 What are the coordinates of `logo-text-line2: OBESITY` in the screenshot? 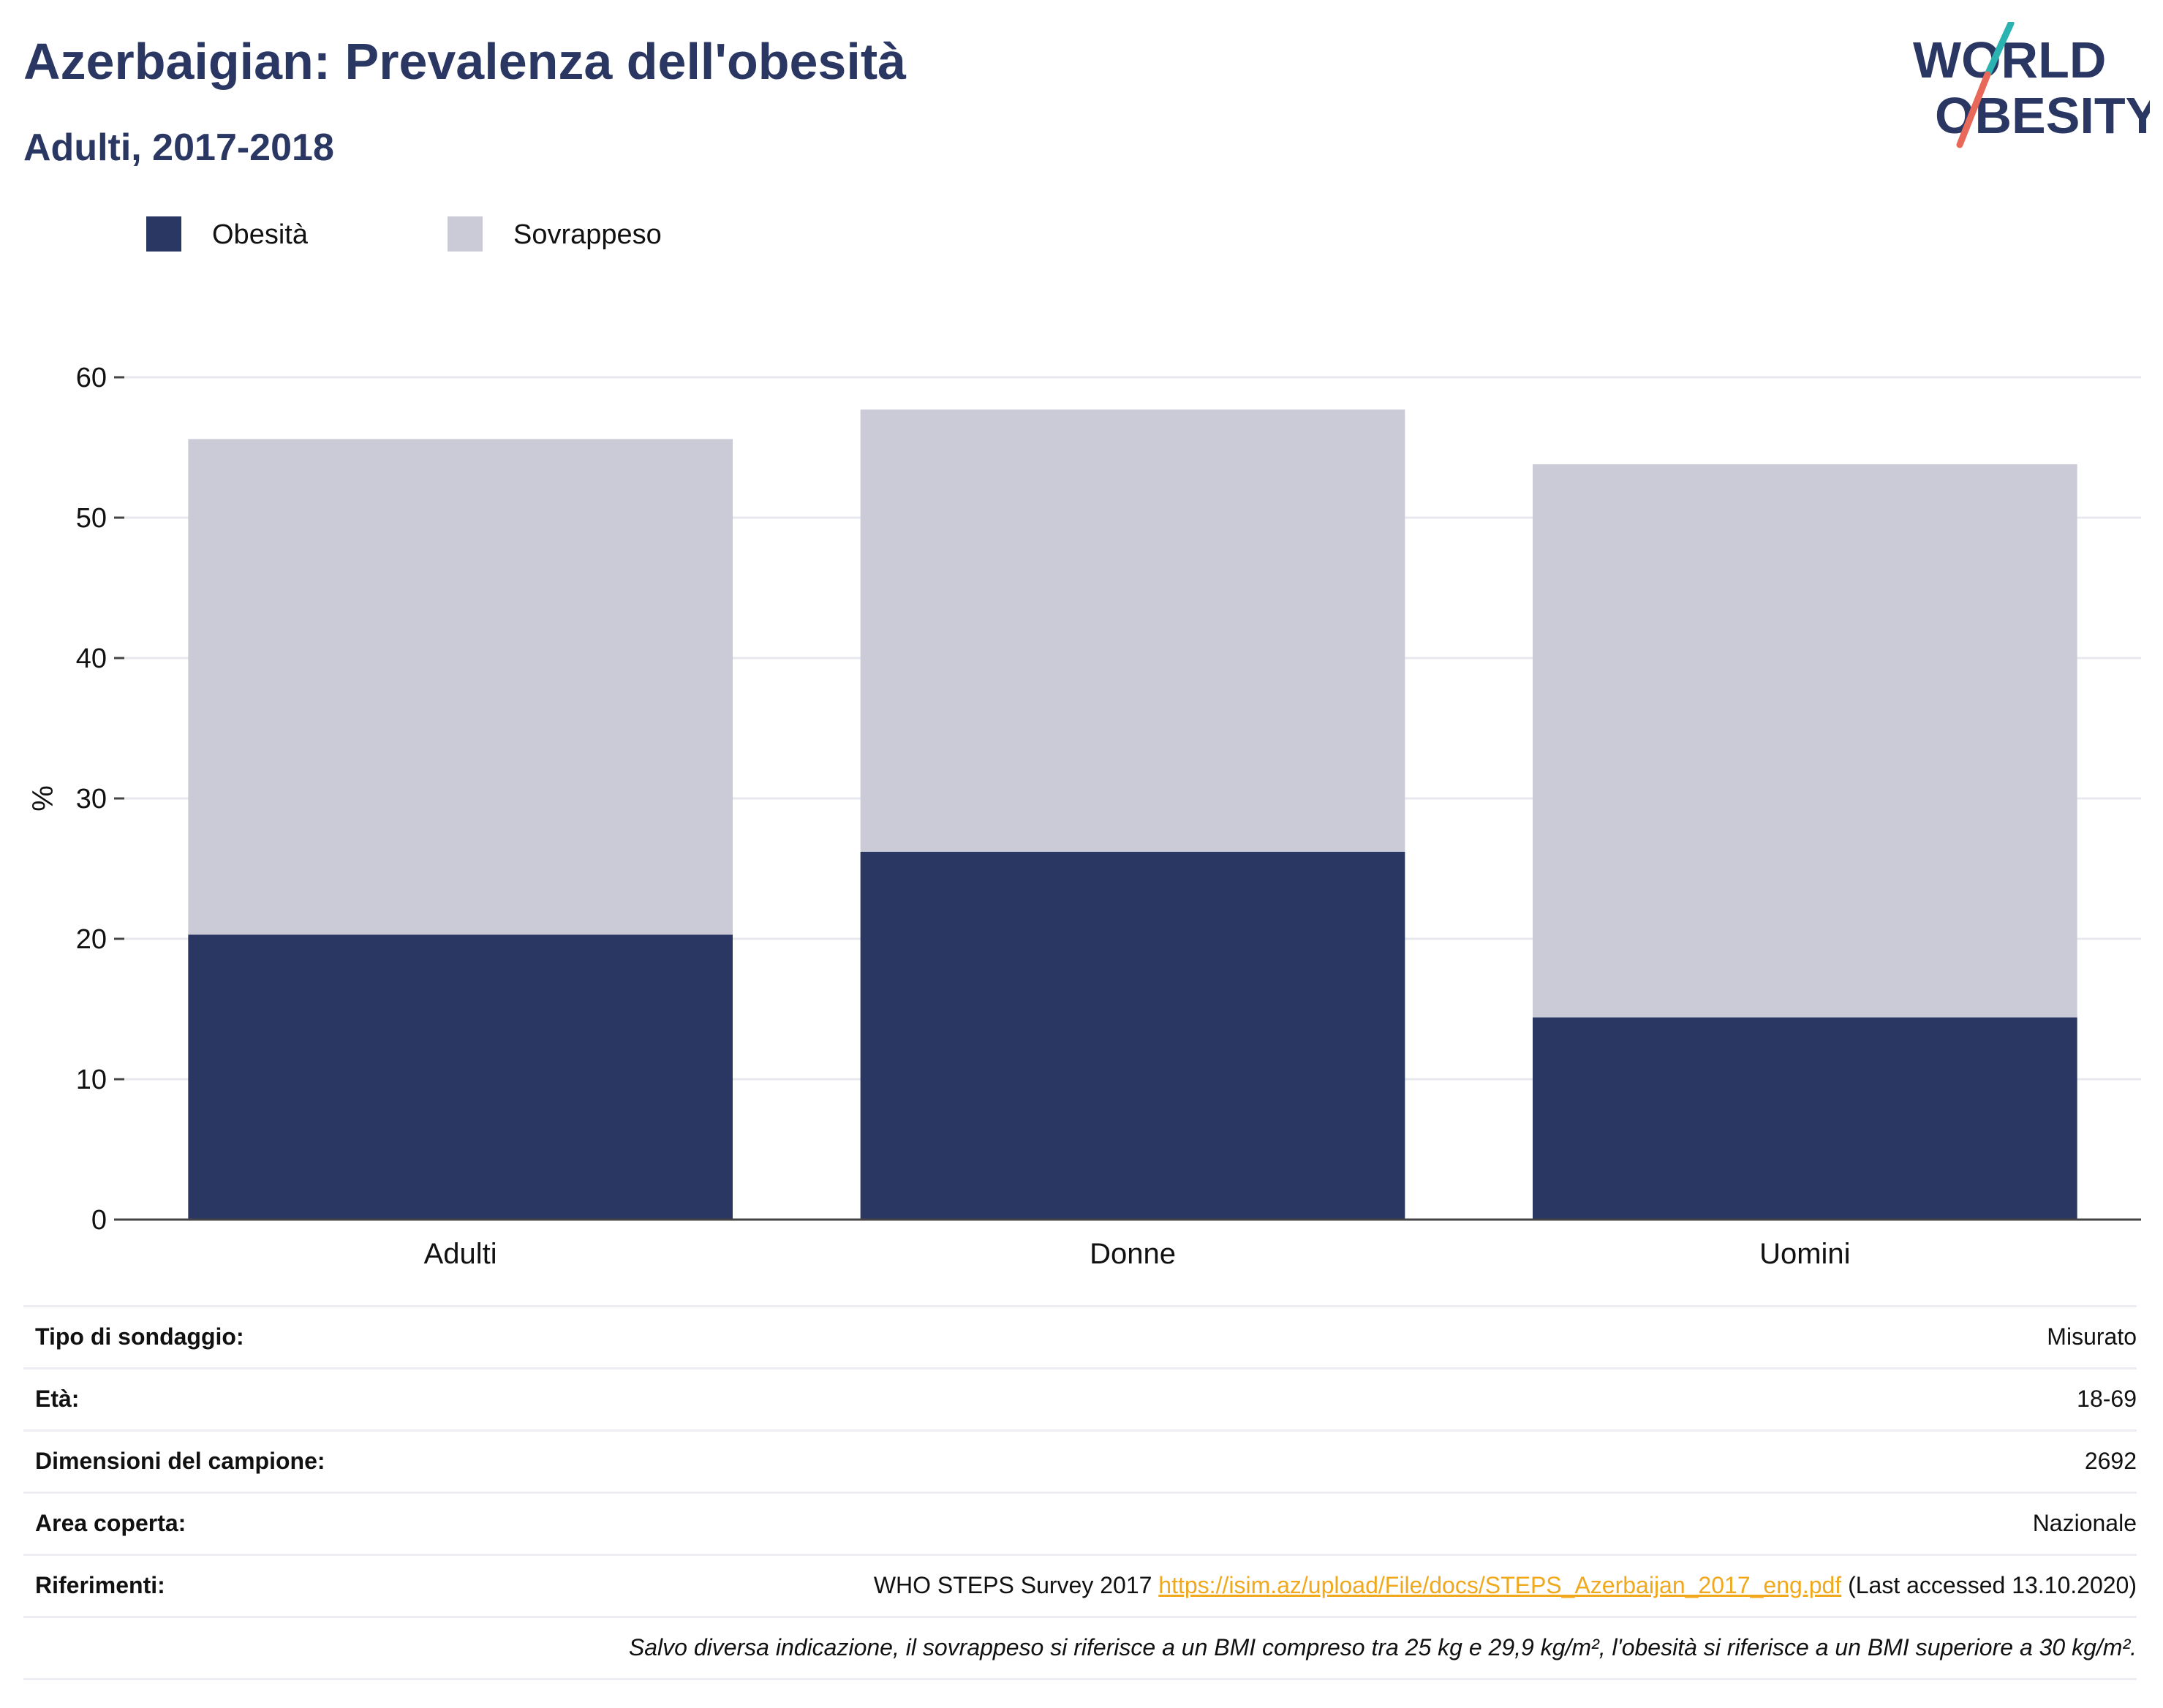 It's located at (2043, 115).